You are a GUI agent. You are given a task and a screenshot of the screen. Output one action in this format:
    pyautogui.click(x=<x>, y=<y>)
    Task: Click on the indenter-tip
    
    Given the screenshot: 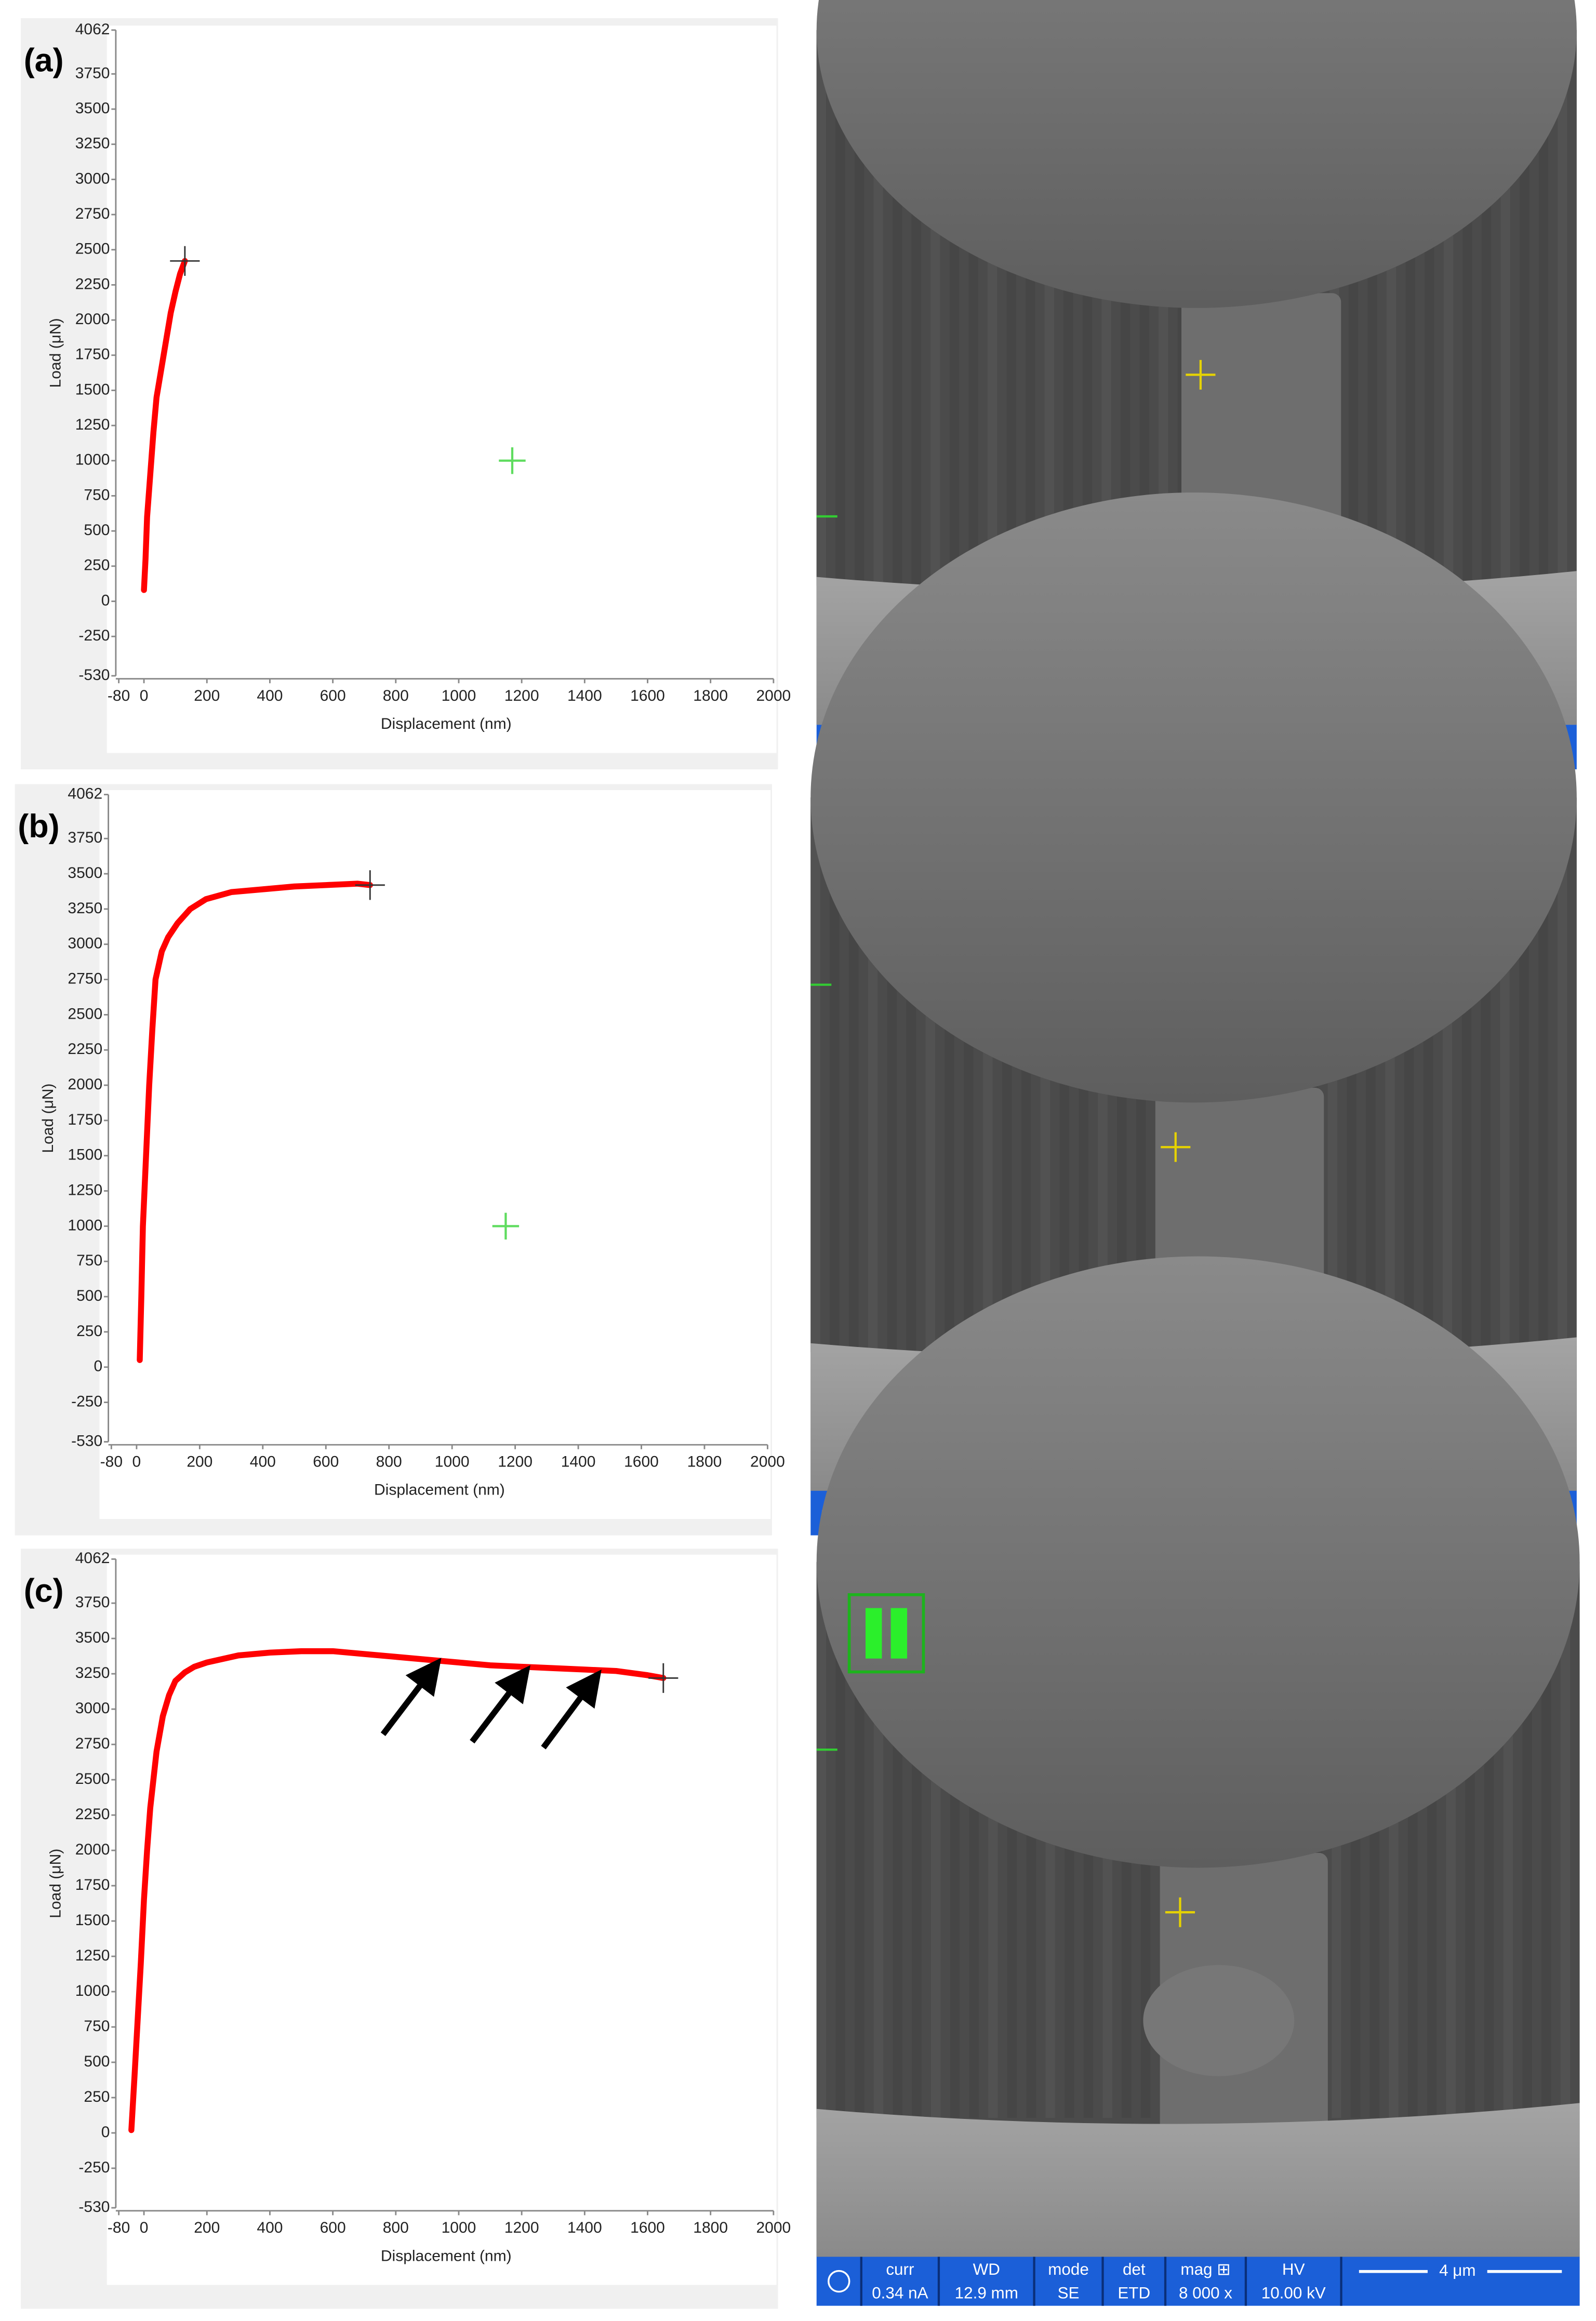 What is the action you would take?
    pyautogui.click(x=1196, y=154)
    